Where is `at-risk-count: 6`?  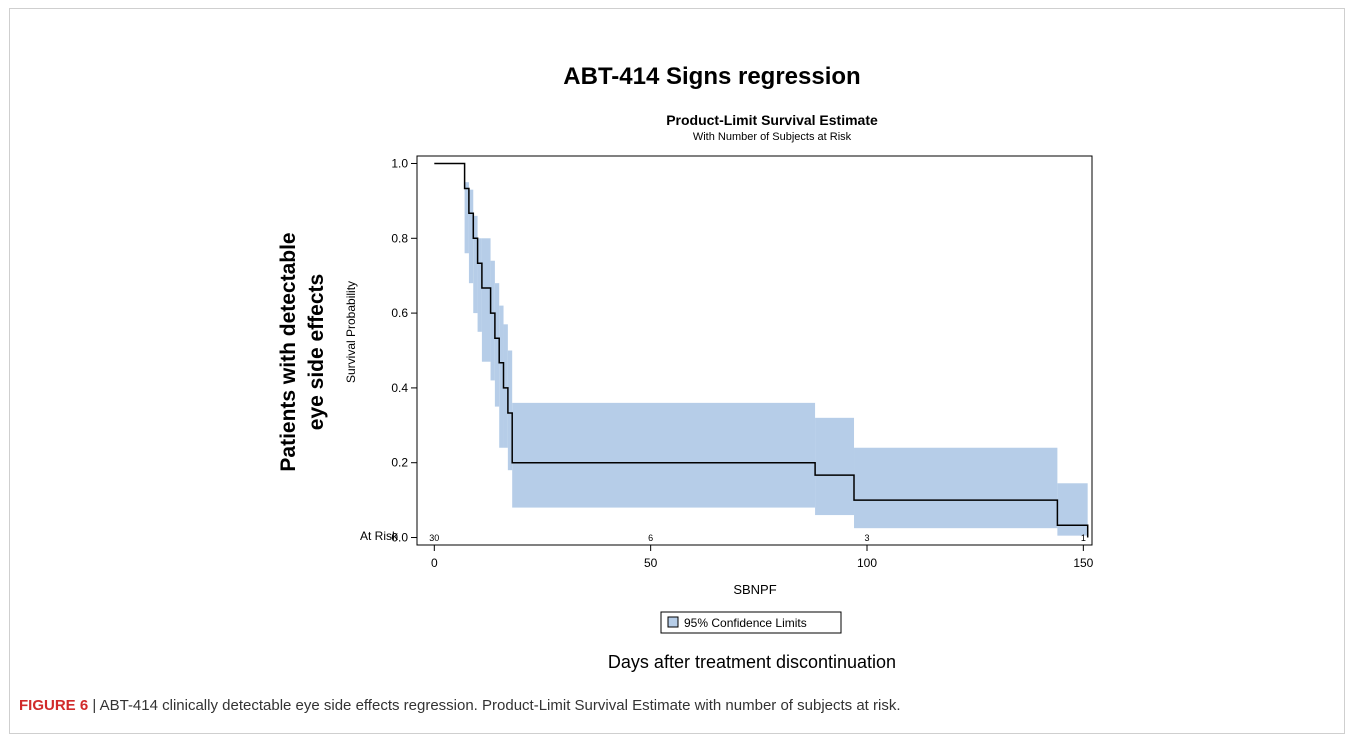
at-risk-count: 6 is located at coordinates (650, 538).